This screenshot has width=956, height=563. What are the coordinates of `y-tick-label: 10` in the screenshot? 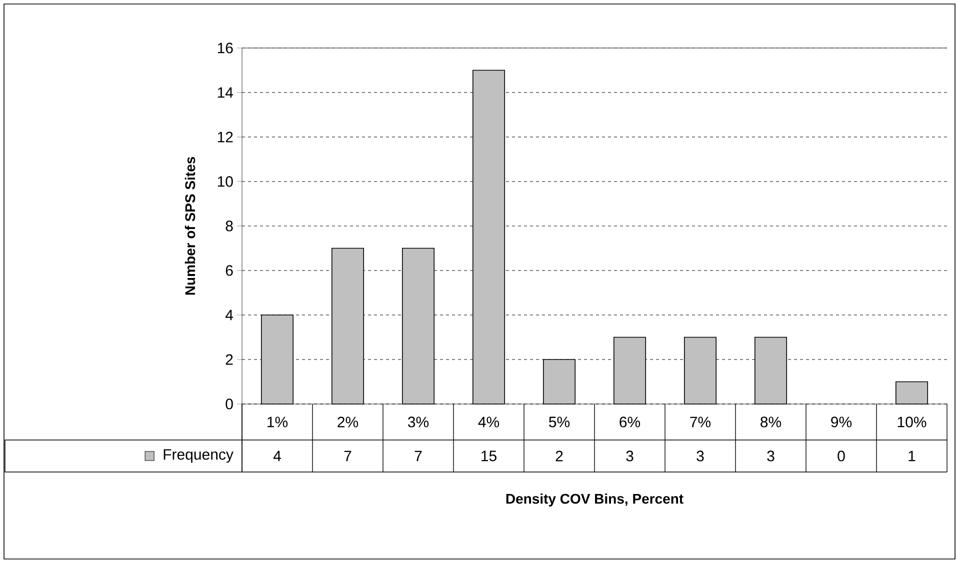 It's located at (225, 181).